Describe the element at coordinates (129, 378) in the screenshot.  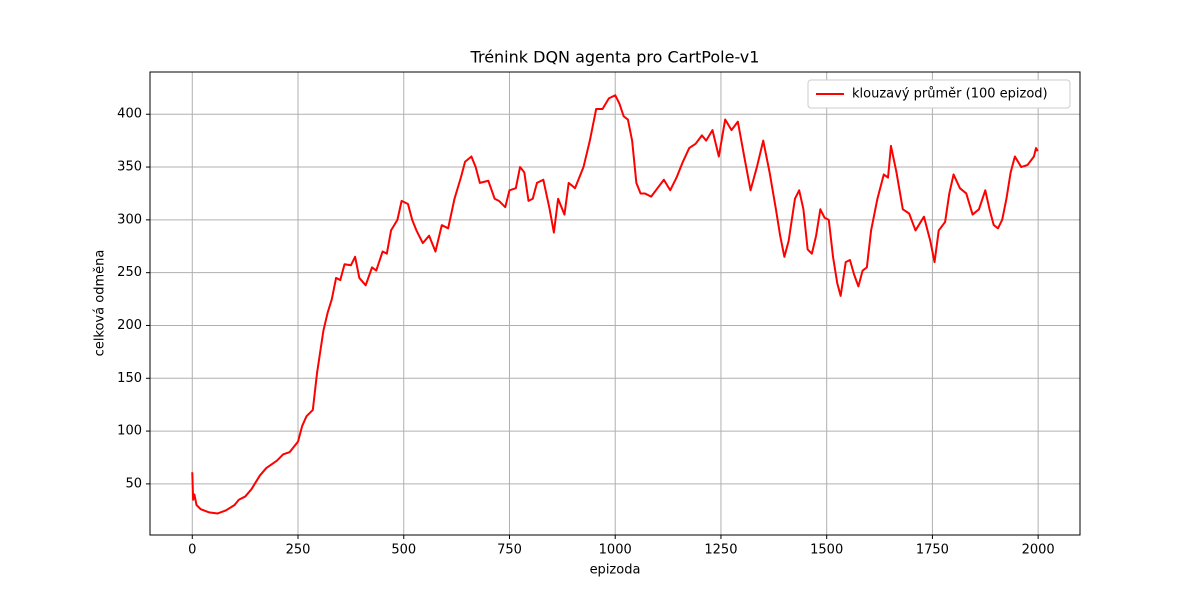
I see `y-tick-label: 150` at that location.